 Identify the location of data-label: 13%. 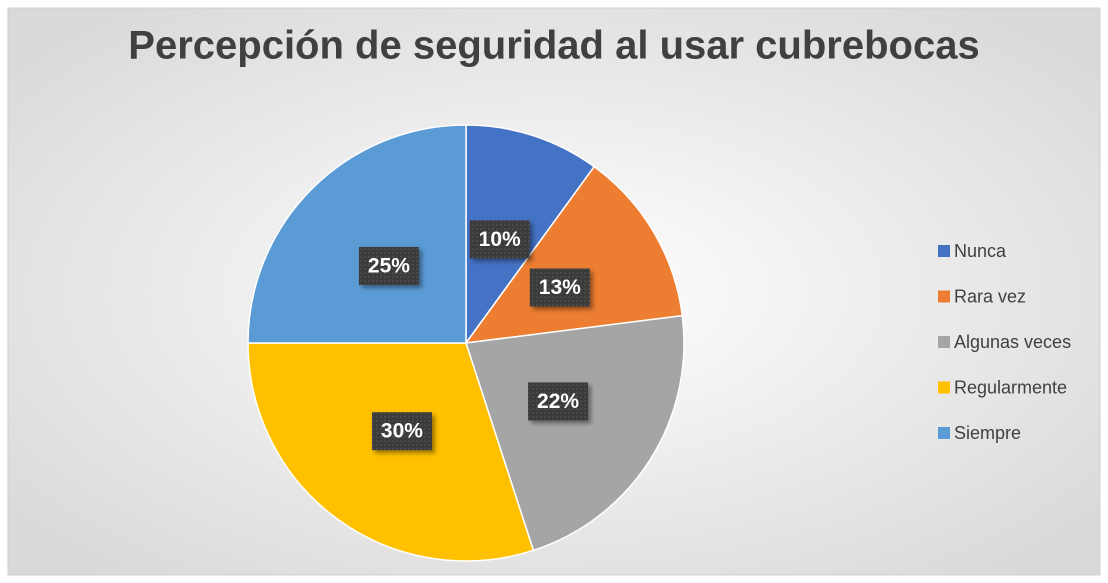
(560, 287).